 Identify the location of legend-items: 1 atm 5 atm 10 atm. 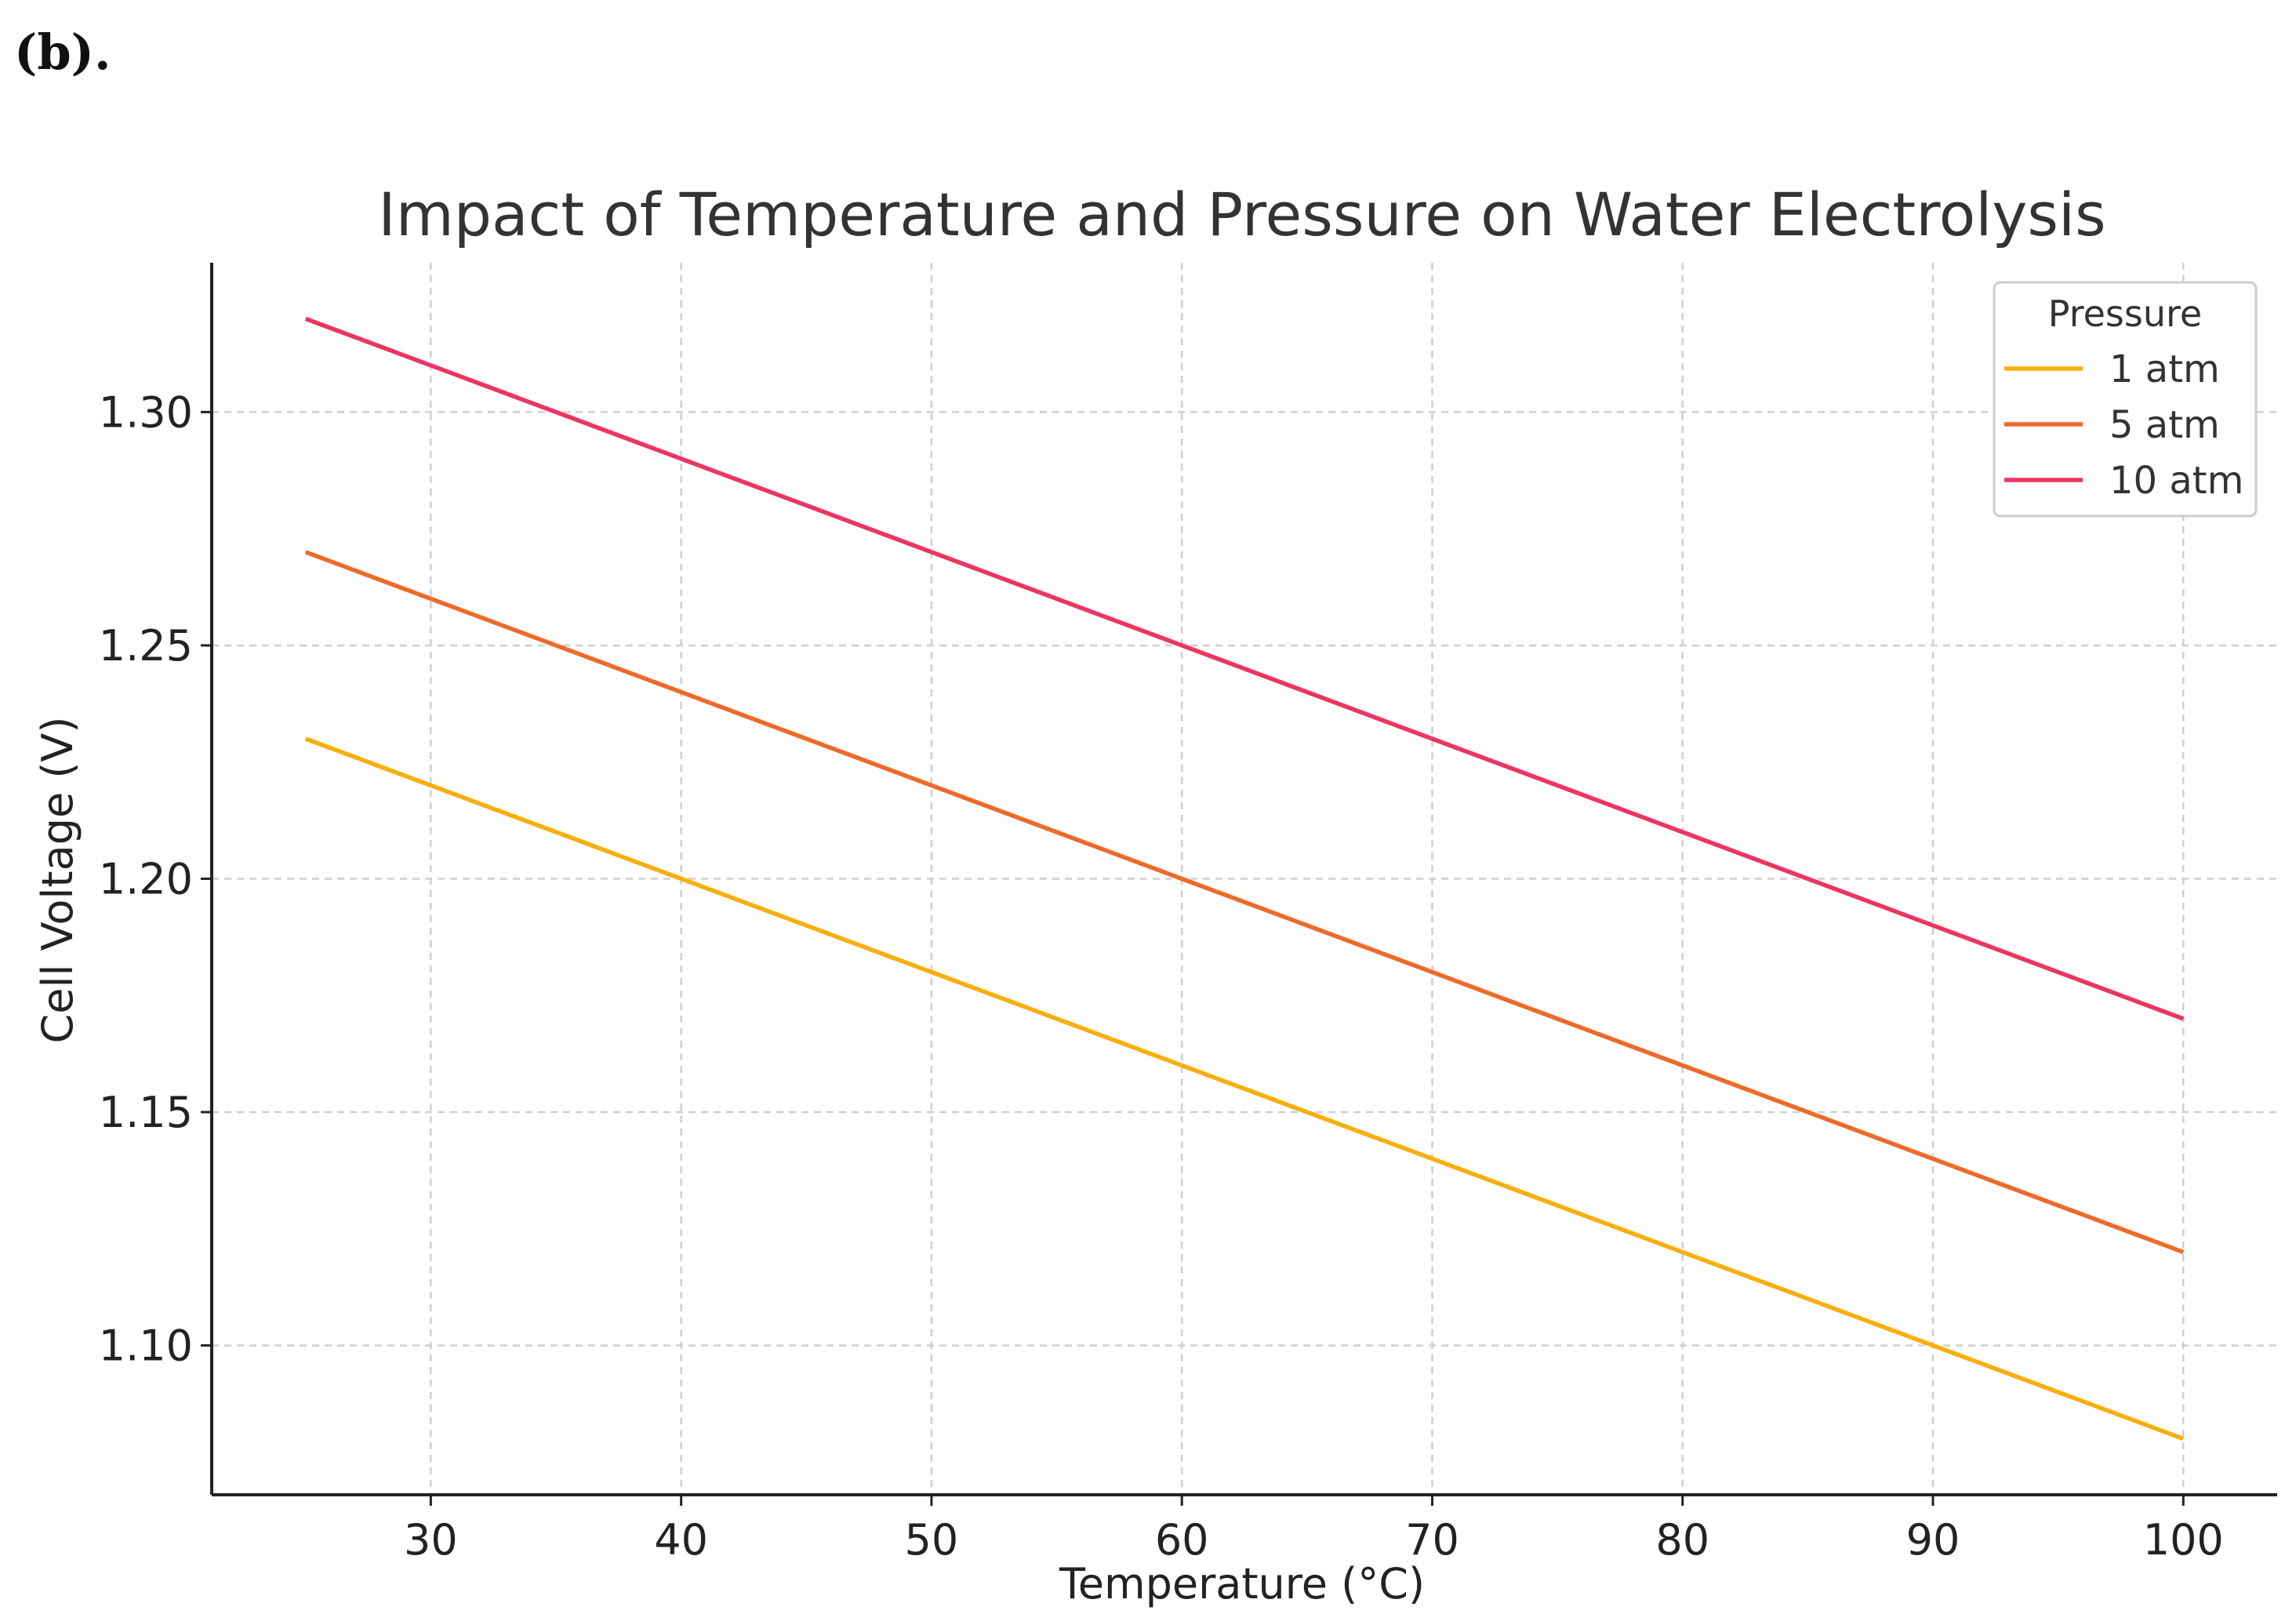
(2123, 425).